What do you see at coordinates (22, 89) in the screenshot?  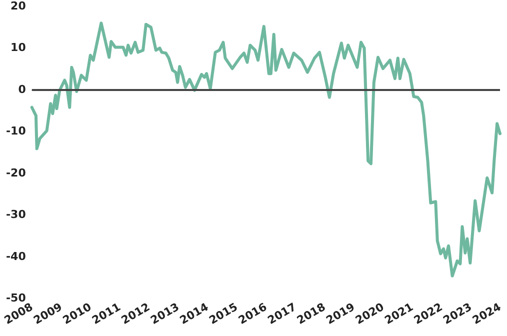 I see `y-tick-label: 0` at bounding box center [22, 89].